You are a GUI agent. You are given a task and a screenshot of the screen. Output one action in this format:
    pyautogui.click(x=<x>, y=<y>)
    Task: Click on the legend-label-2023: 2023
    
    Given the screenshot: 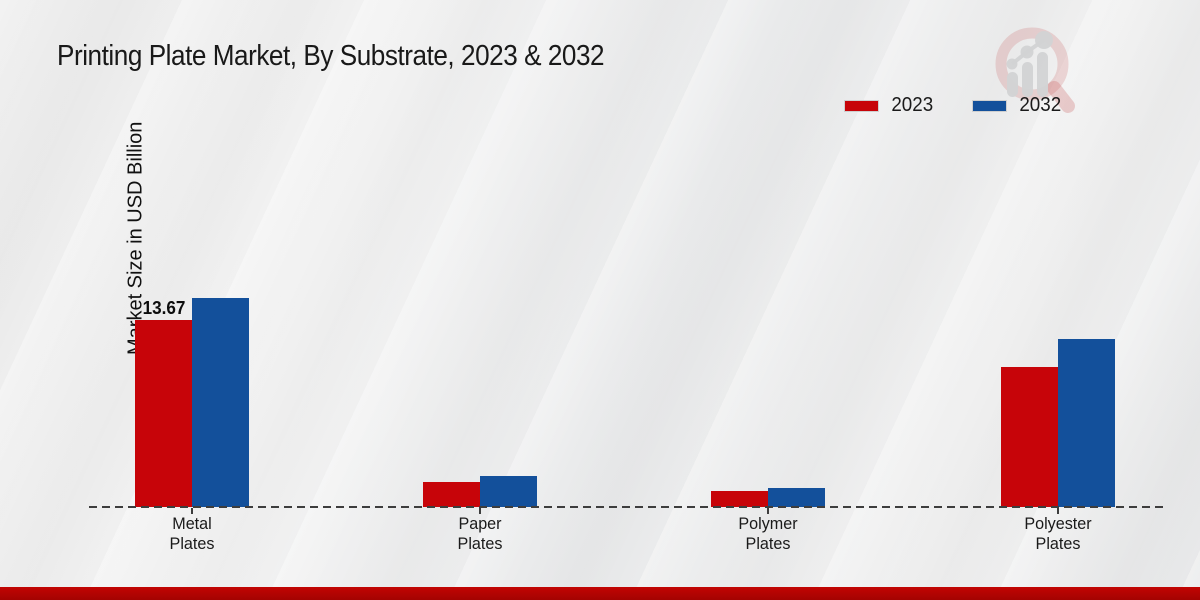 What is the action you would take?
    pyautogui.click(x=912, y=105)
    